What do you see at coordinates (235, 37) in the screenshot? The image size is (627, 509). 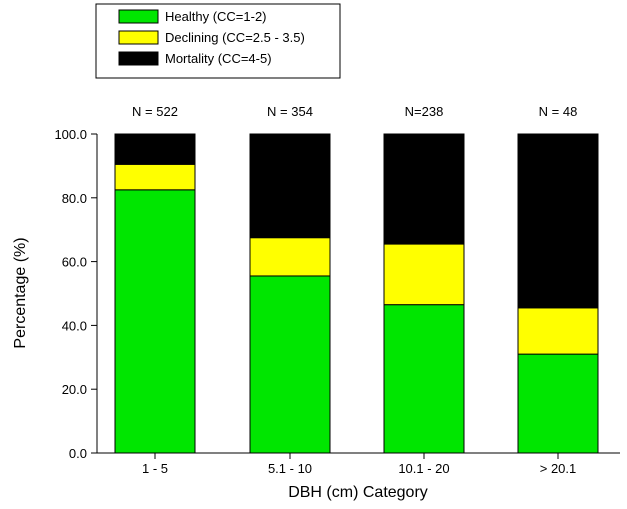 I see `legend-label: Declining (CC=2.5 - 3.5)` at bounding box center [235, 37].